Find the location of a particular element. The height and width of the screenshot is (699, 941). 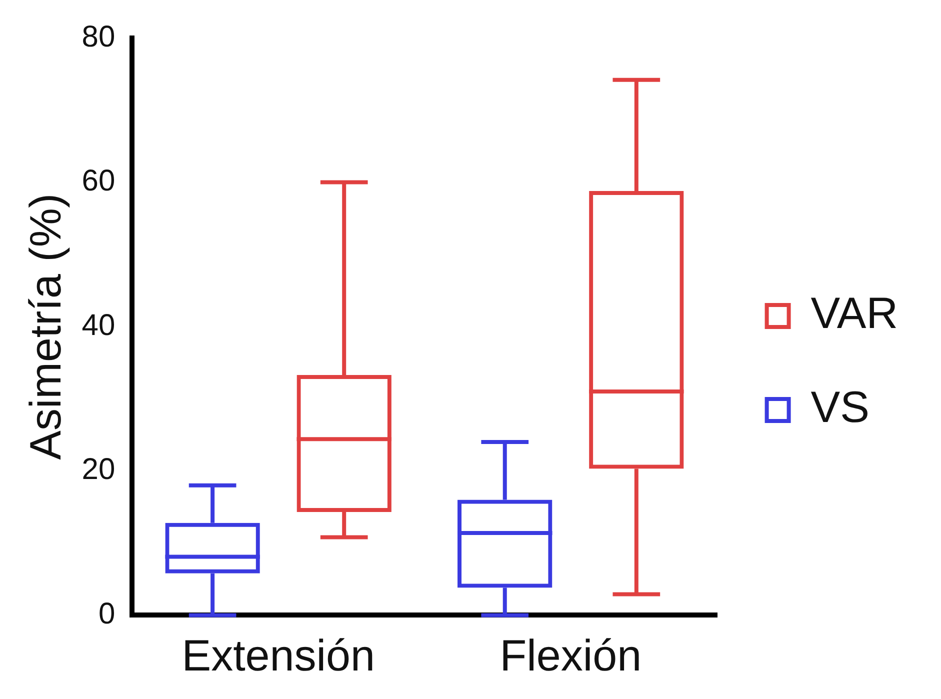

y-tick-label: 20 is located at coordinates (99, 469).